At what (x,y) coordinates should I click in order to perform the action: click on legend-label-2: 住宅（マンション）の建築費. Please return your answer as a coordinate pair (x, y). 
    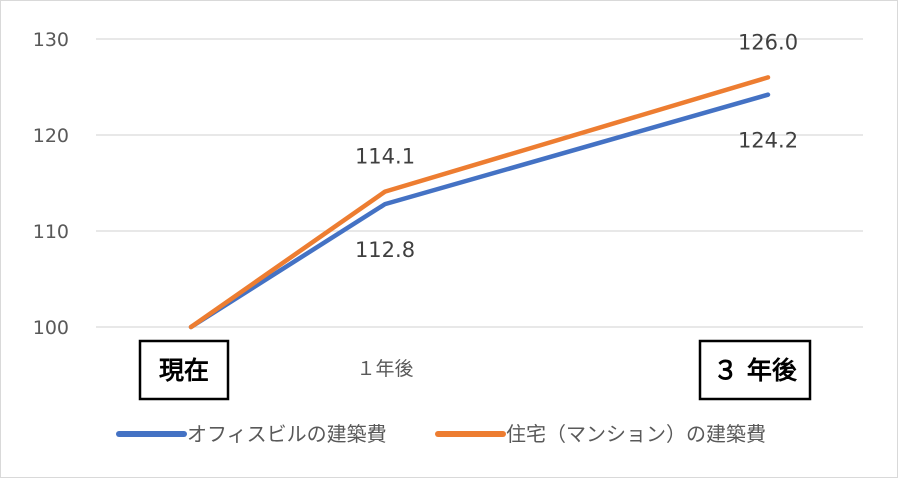
    Looking at the image, I should click on (636, 434).